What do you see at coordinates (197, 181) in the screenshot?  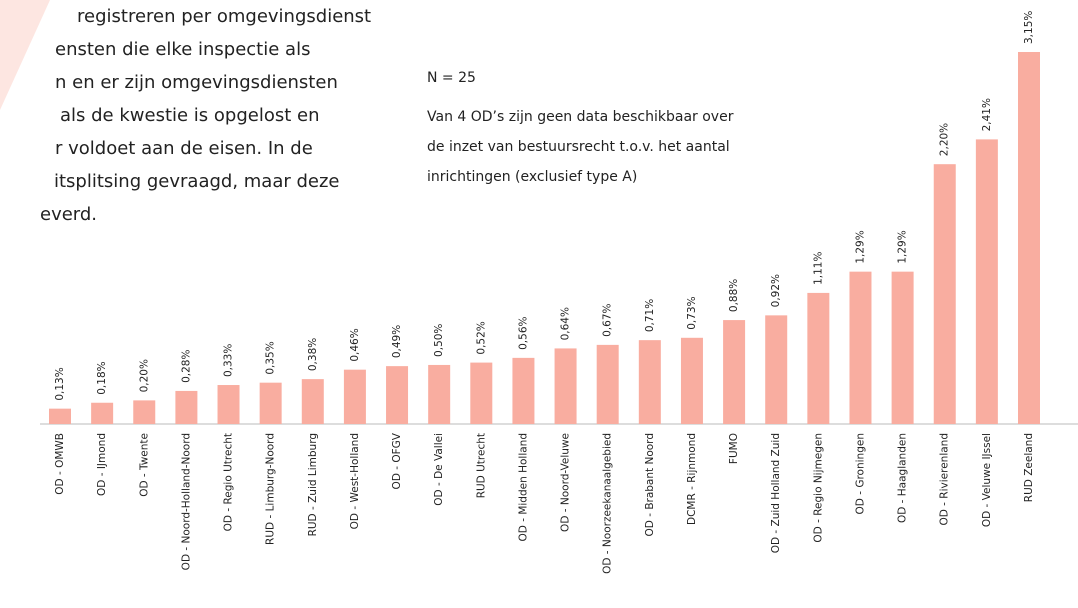 I see `body-text: itsplitsing gevraagd, maar deze` at bounding box center [197, 181].